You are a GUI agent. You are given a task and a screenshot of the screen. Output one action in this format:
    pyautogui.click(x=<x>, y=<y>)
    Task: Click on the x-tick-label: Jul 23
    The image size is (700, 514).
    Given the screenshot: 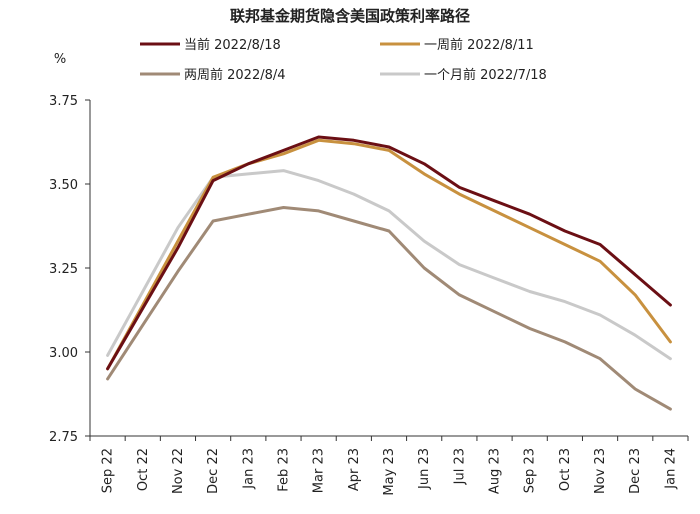 What is the action you would take?
    pyautogui.click(x=459, y=466)
    